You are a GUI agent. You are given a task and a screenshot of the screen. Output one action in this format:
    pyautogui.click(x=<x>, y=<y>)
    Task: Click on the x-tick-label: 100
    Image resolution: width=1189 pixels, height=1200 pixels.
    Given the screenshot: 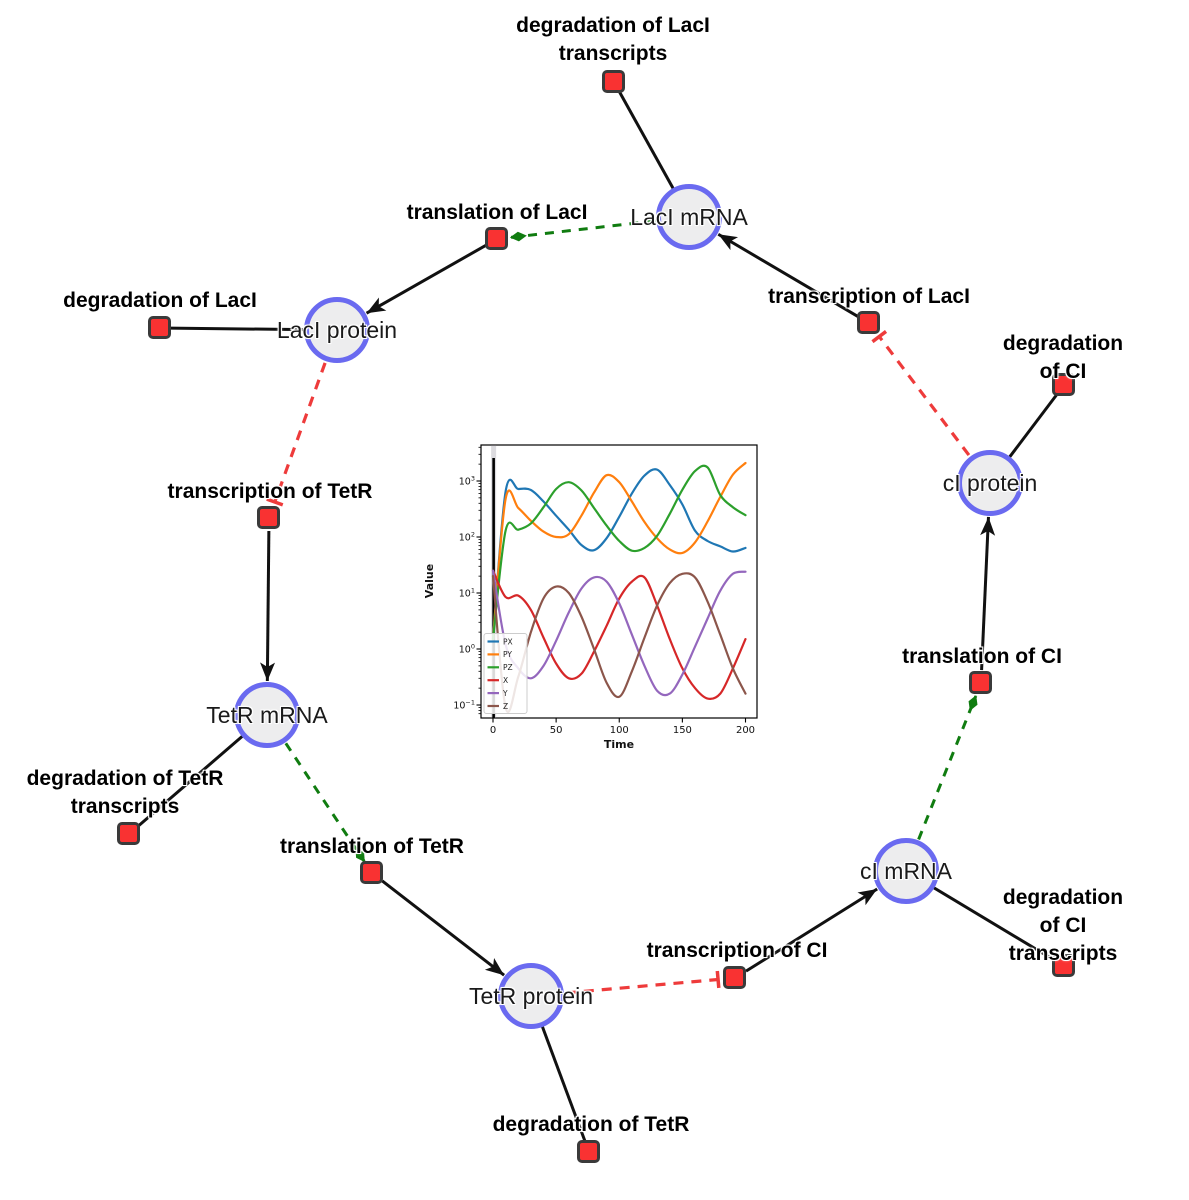 What is the action you would take?
    pyautogui.click(x=619, y=730)
    